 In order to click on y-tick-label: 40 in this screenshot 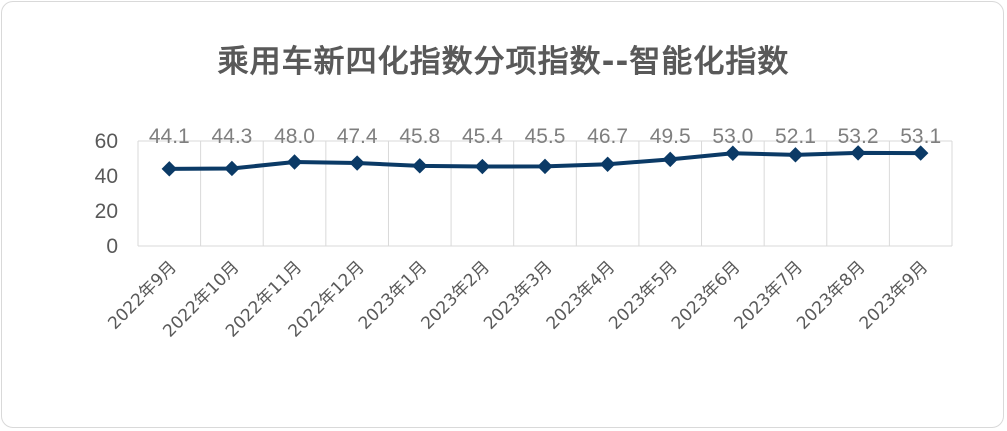, I will do `click(106, 176)`.